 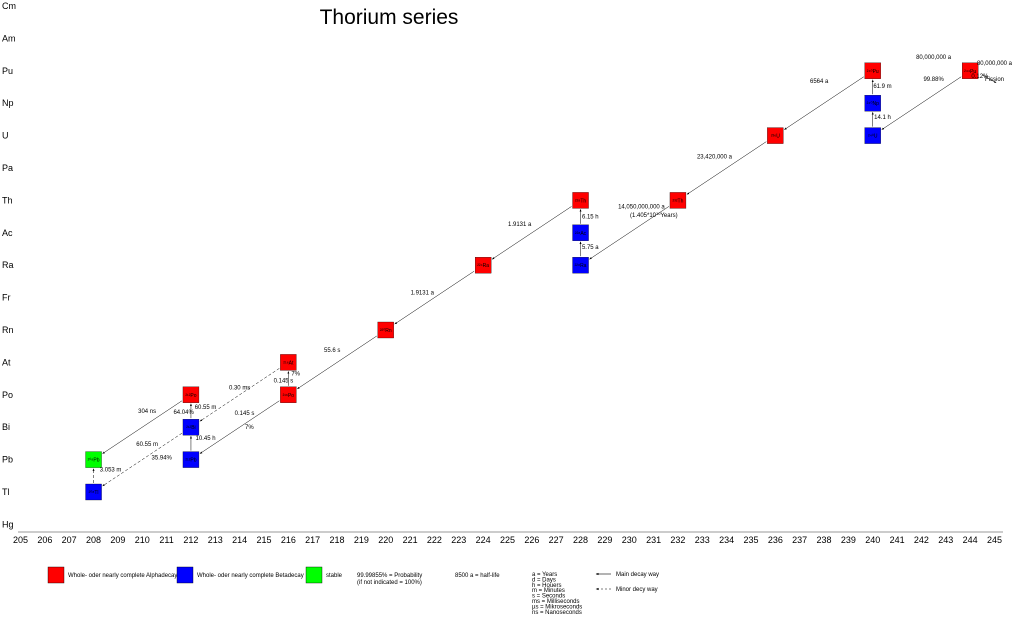 What do you see at coordinates (637, 575) in the screenshot?
I see `legend-main-label: Main decay way` at bounding box center [637, 575].